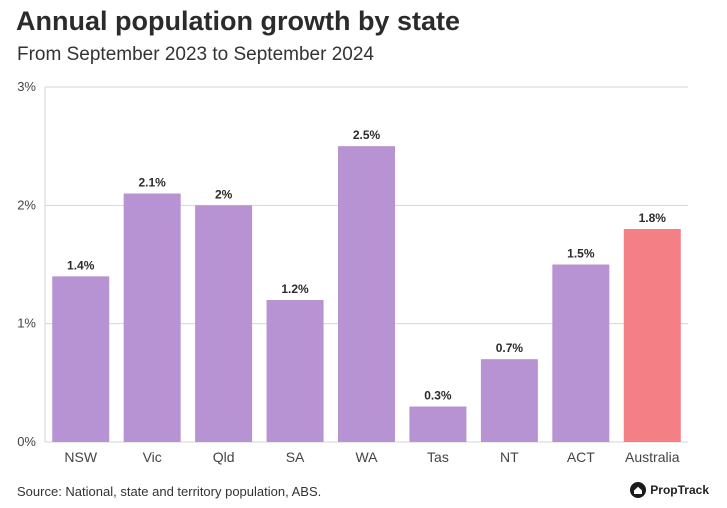  I want to click on bar-vic, so click(152, 317).